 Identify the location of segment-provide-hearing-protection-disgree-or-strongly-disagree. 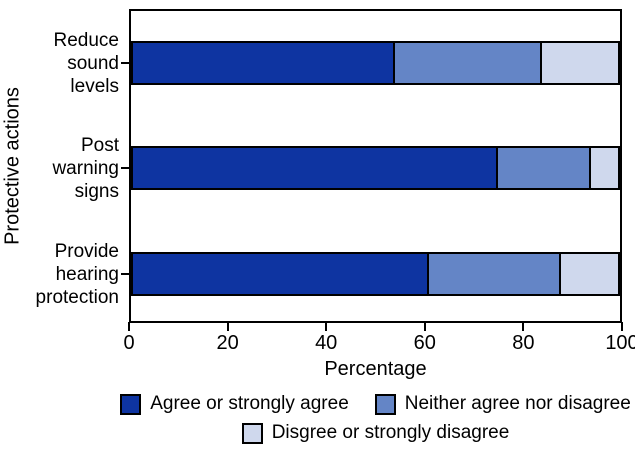
(590, 274).